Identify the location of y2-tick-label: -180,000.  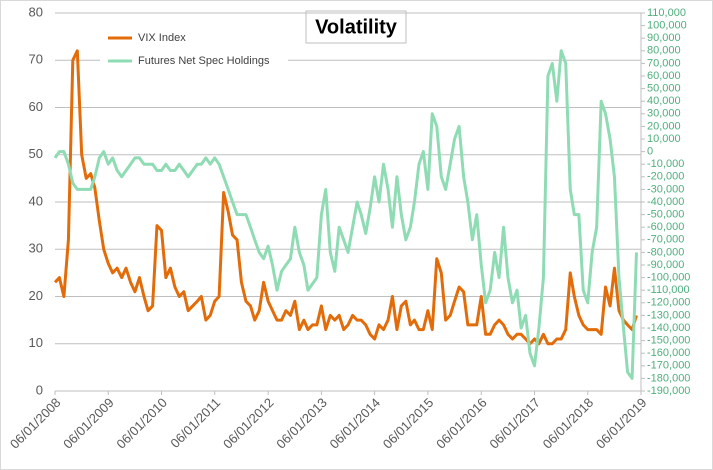
(668, 378).